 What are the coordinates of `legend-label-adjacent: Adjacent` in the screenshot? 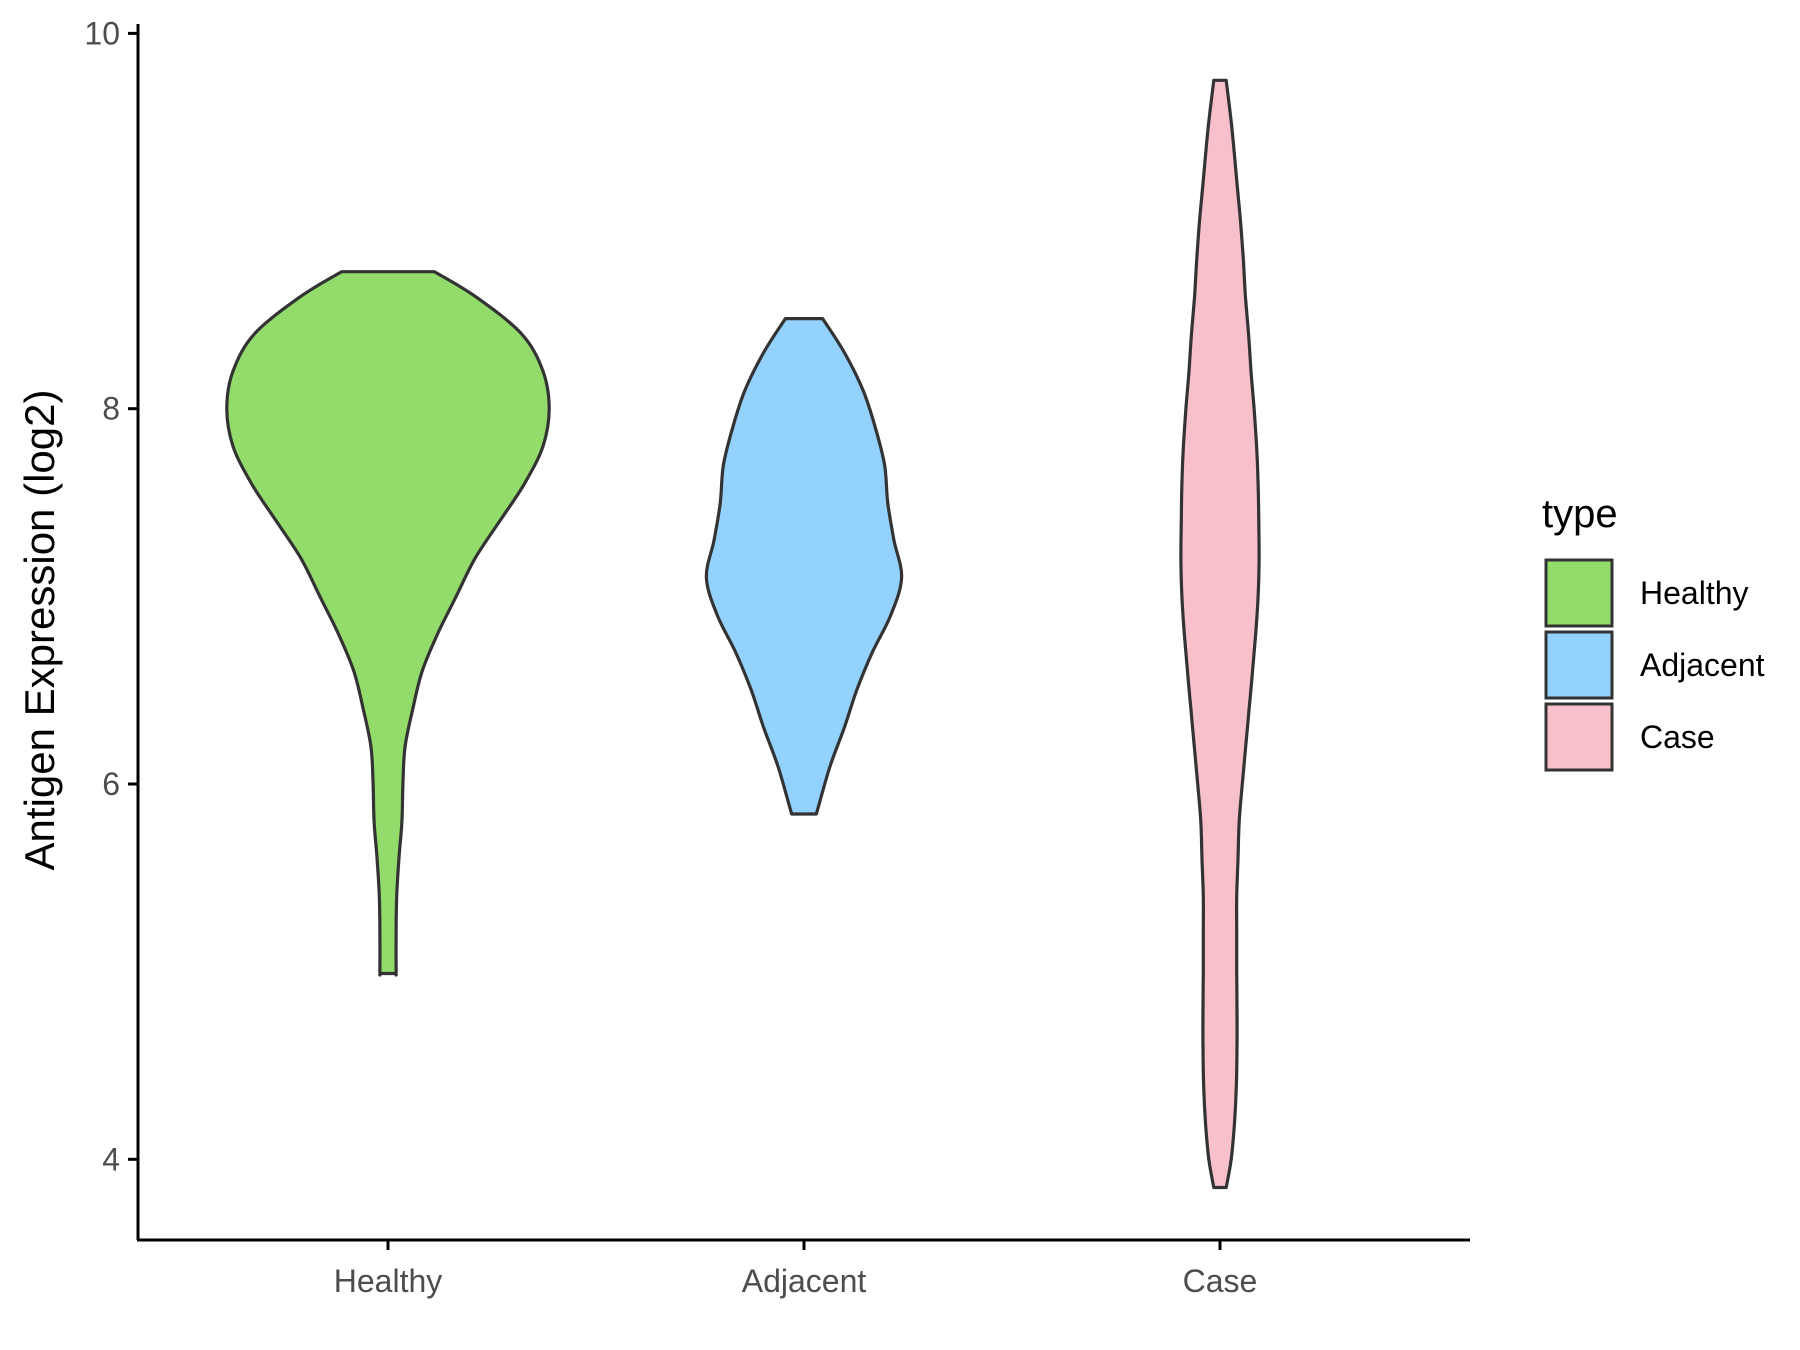 It's located at (1702, 665).